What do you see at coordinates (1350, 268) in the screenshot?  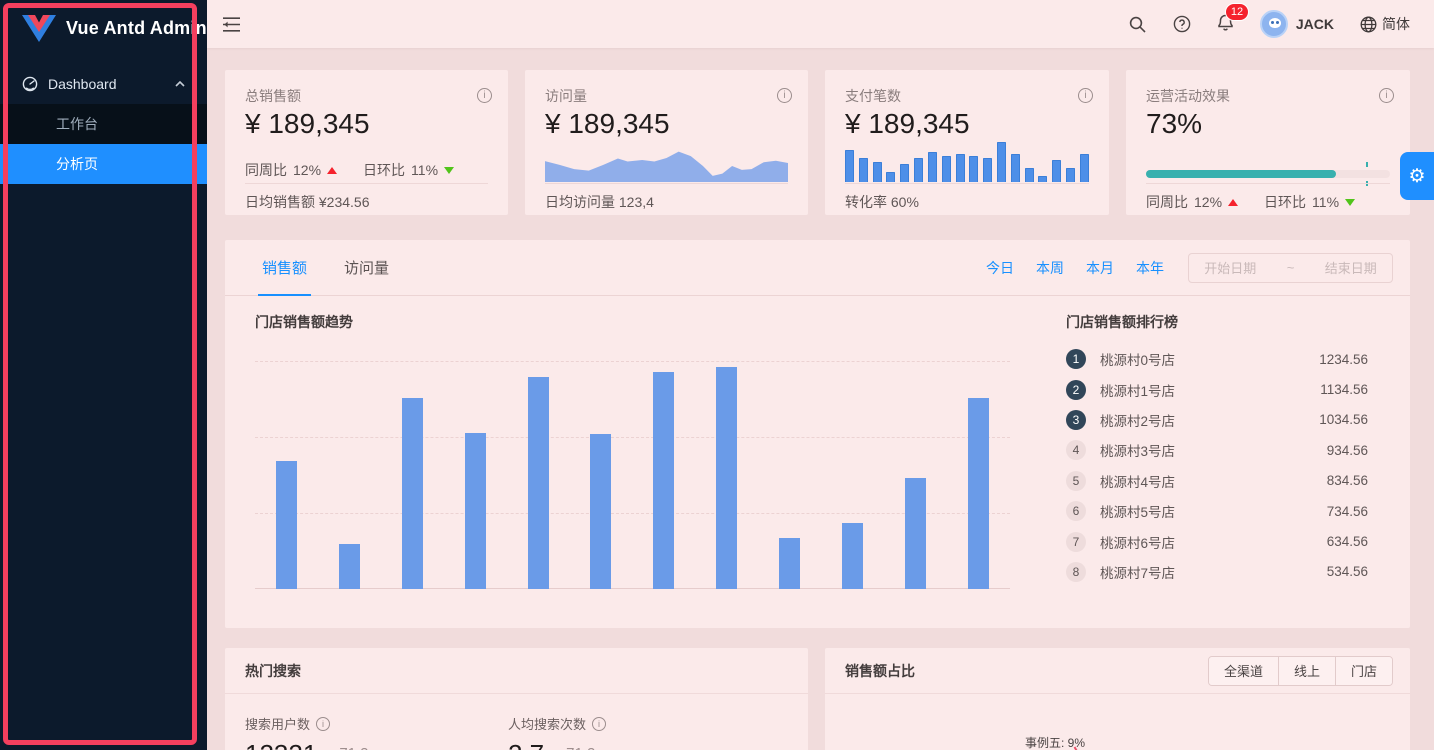 I see `date-end-placeholder: 结束日期` at bounding box center [1350, 268].